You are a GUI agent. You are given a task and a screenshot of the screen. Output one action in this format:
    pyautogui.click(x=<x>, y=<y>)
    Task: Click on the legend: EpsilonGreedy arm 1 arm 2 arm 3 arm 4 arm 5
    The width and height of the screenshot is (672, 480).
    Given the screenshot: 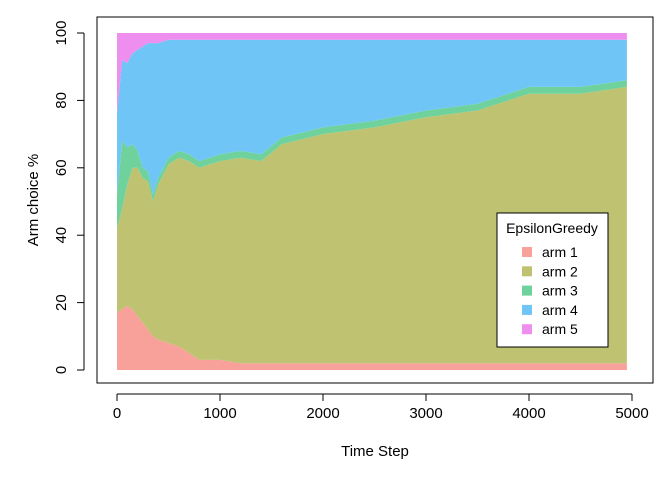 What is the action you would take?
    pyautogui.click(x=552, y=280)
    